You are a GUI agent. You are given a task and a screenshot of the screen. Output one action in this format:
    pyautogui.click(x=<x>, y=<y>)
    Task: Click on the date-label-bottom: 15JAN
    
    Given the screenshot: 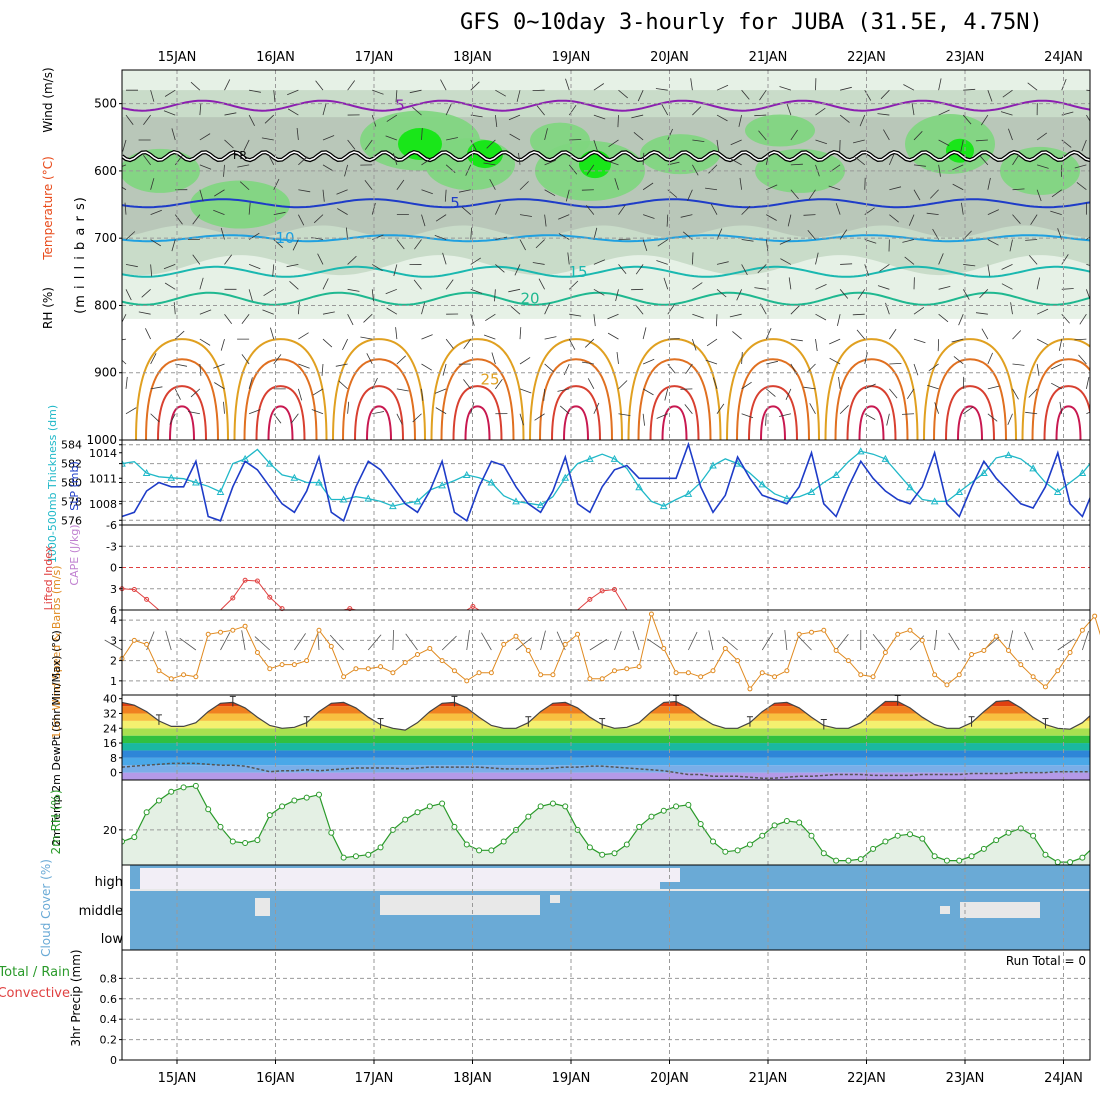 What is the action you would take?
    pyautogui.click(x=177, y=1078)
    